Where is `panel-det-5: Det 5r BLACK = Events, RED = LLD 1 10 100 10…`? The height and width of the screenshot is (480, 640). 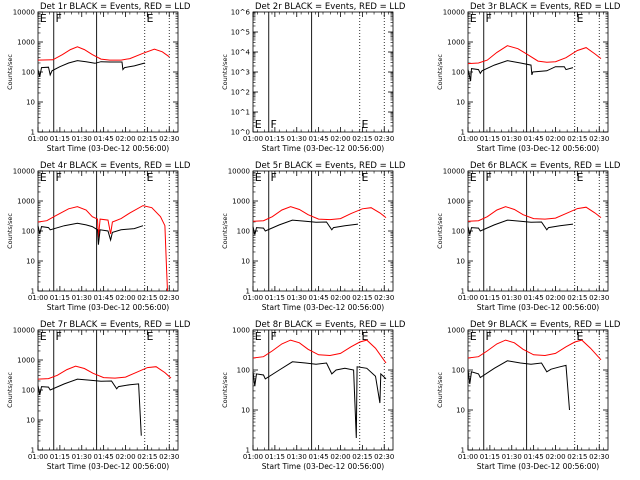
panel-det-5: Det 5r BLACK = Events, RED = LLD 1 10 100 10… is located at coordinates (313, 236).